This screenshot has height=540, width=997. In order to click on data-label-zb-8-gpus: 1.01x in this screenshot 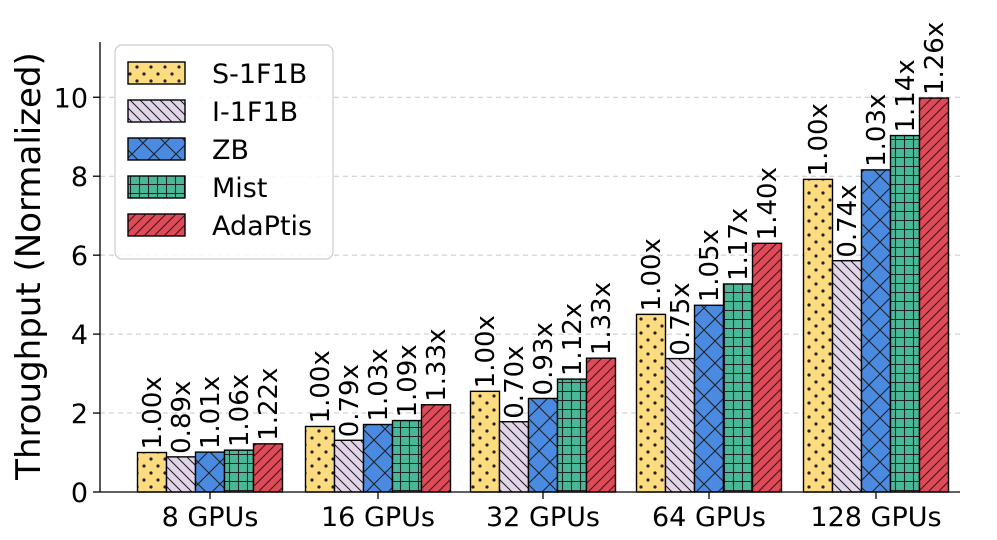, I will do `click(211, 412)`.